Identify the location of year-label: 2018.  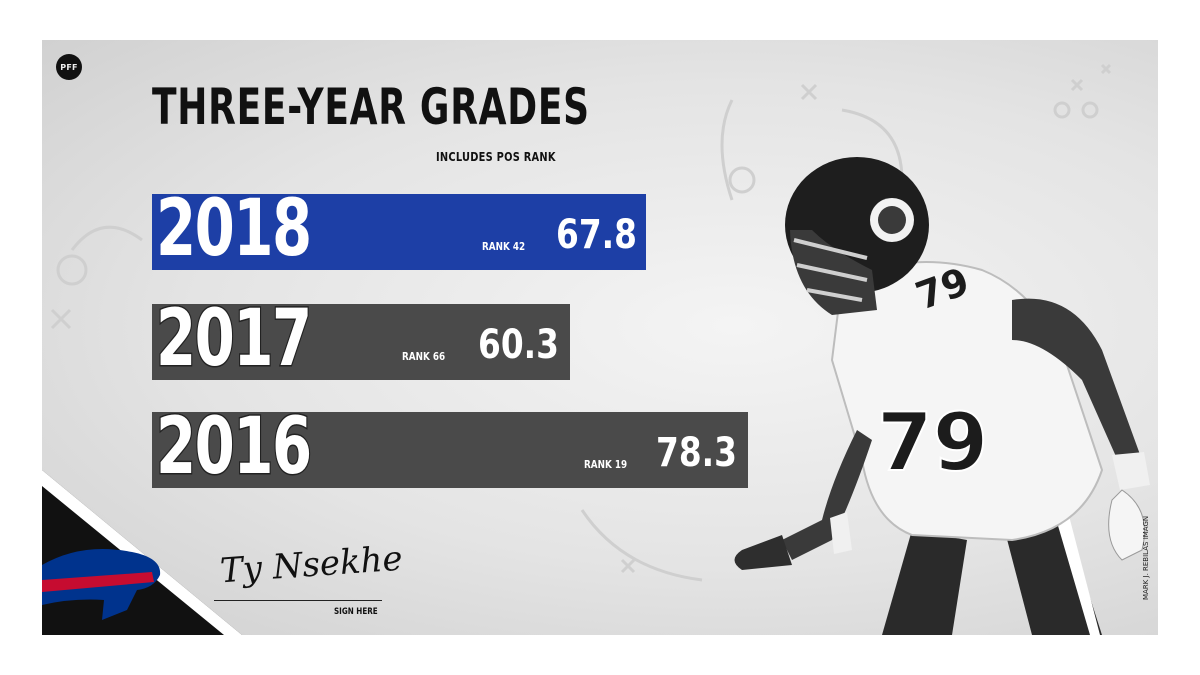
(234, 229).